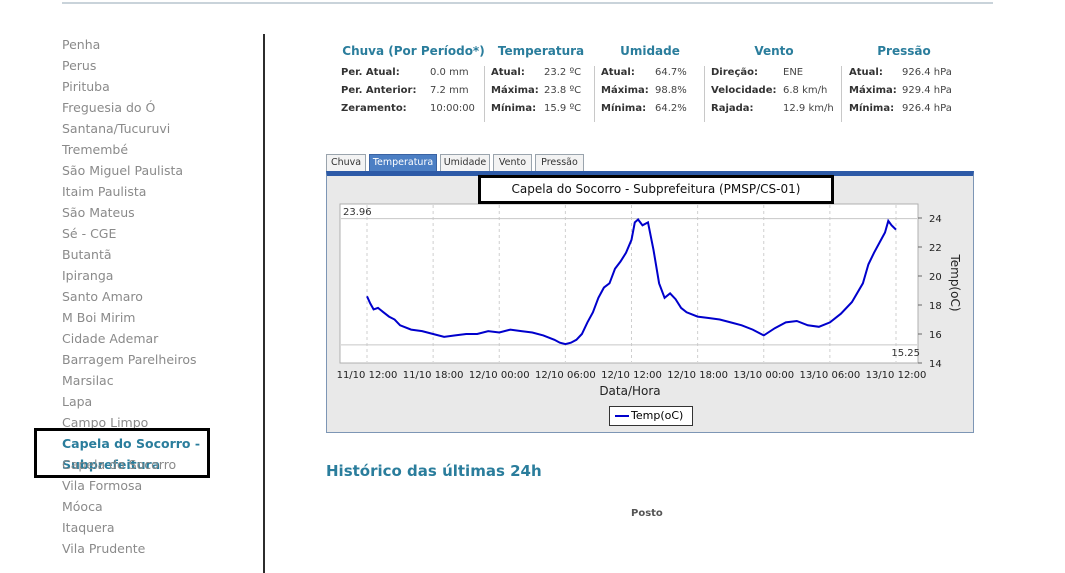 The height and width of the screenshot is (573, 1065). I want to click on temperature-title: Temperatura, so click(541, 51).